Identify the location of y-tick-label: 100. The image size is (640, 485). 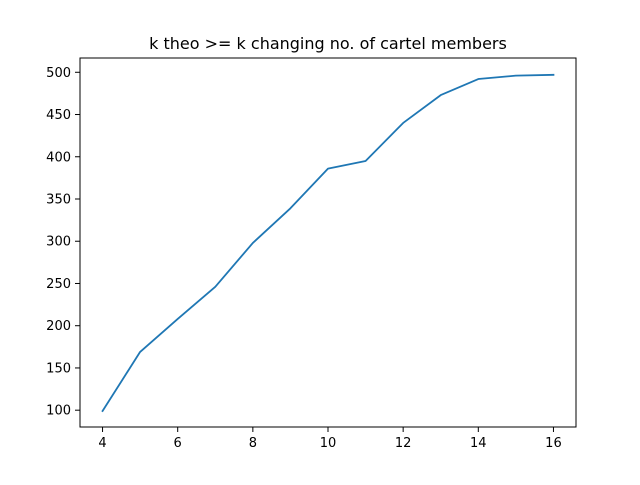
(58, 411).